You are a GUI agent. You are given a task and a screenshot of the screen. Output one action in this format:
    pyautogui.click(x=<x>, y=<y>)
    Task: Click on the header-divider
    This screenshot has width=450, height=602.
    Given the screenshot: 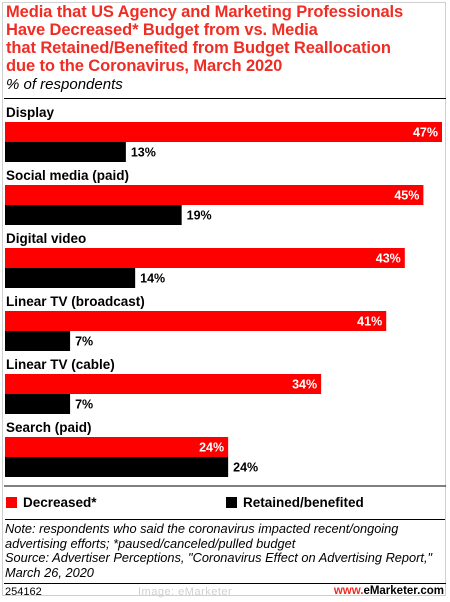 What is the action you would take?
    pyautogui.click(x=225, y=98)
    